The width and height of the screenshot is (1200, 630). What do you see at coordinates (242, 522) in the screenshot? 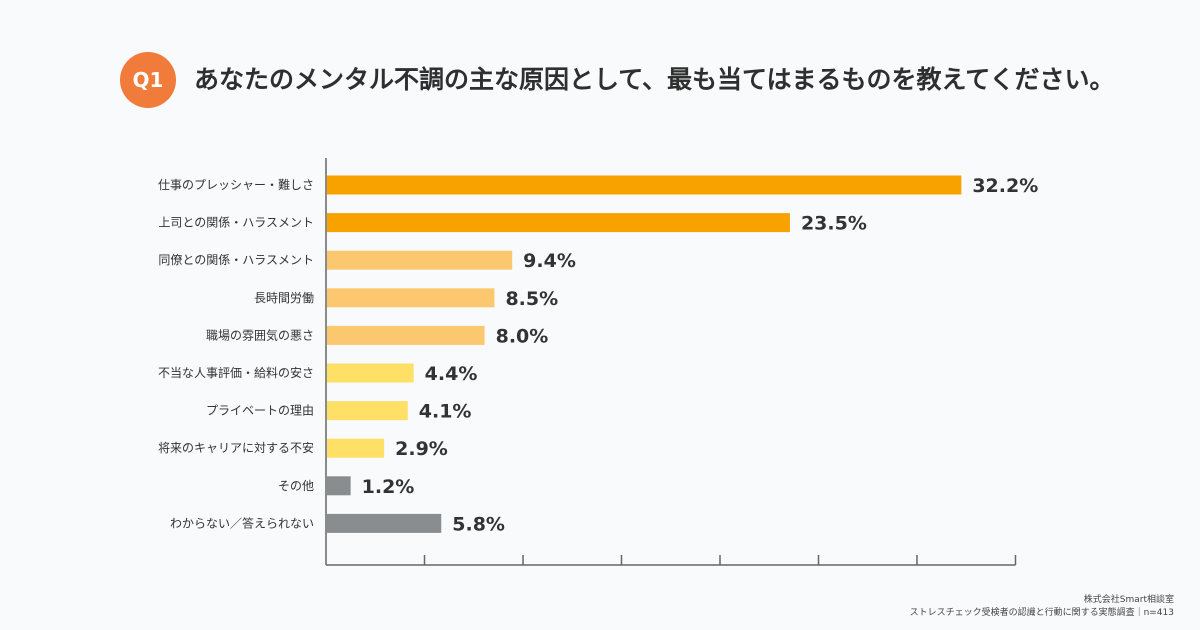
I see `category-label: わからない／答えられない` at bounding box center [242, 522].